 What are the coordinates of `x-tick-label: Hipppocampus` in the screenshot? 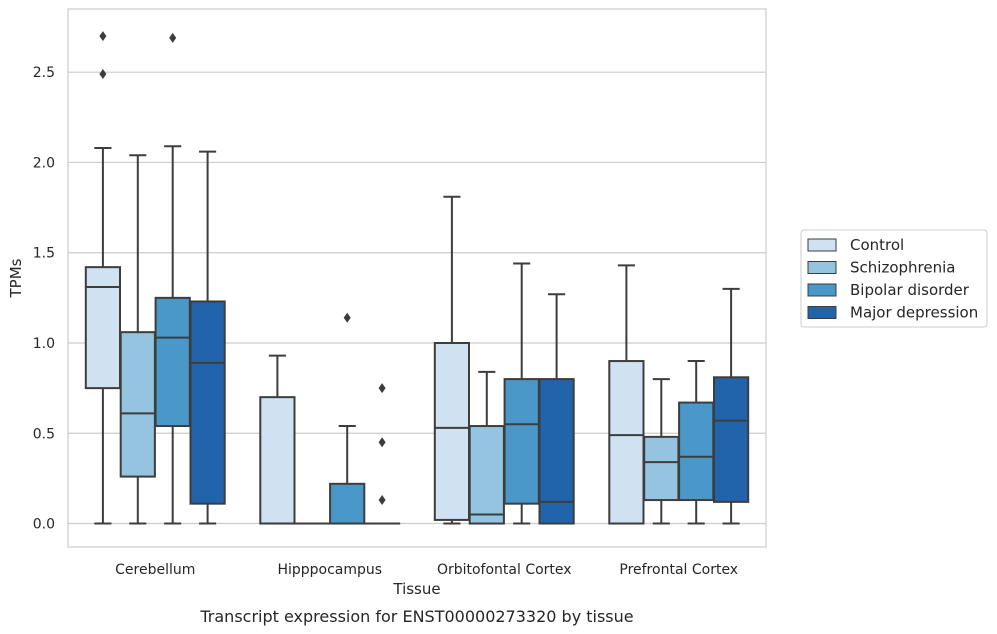 It's located at (329, 570).